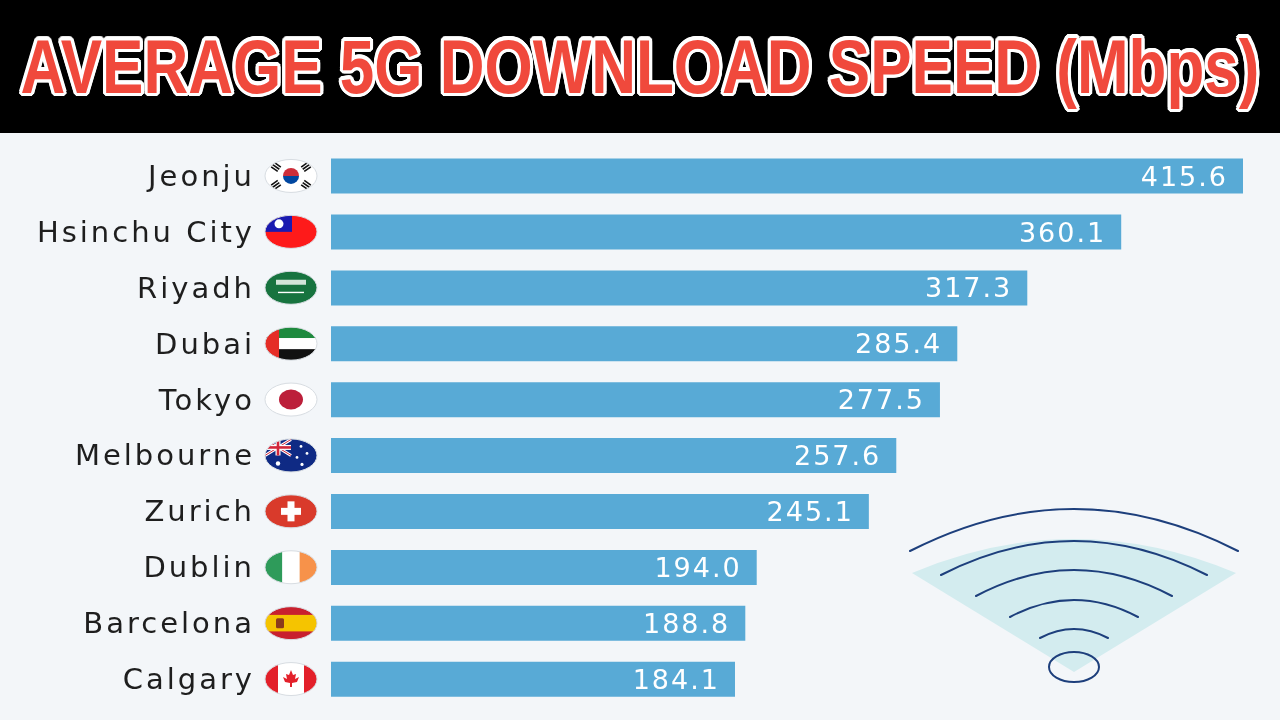  Describe the element at coordinates (687, 623) in the screenshot. I see `data-label: 188.8` at that location.